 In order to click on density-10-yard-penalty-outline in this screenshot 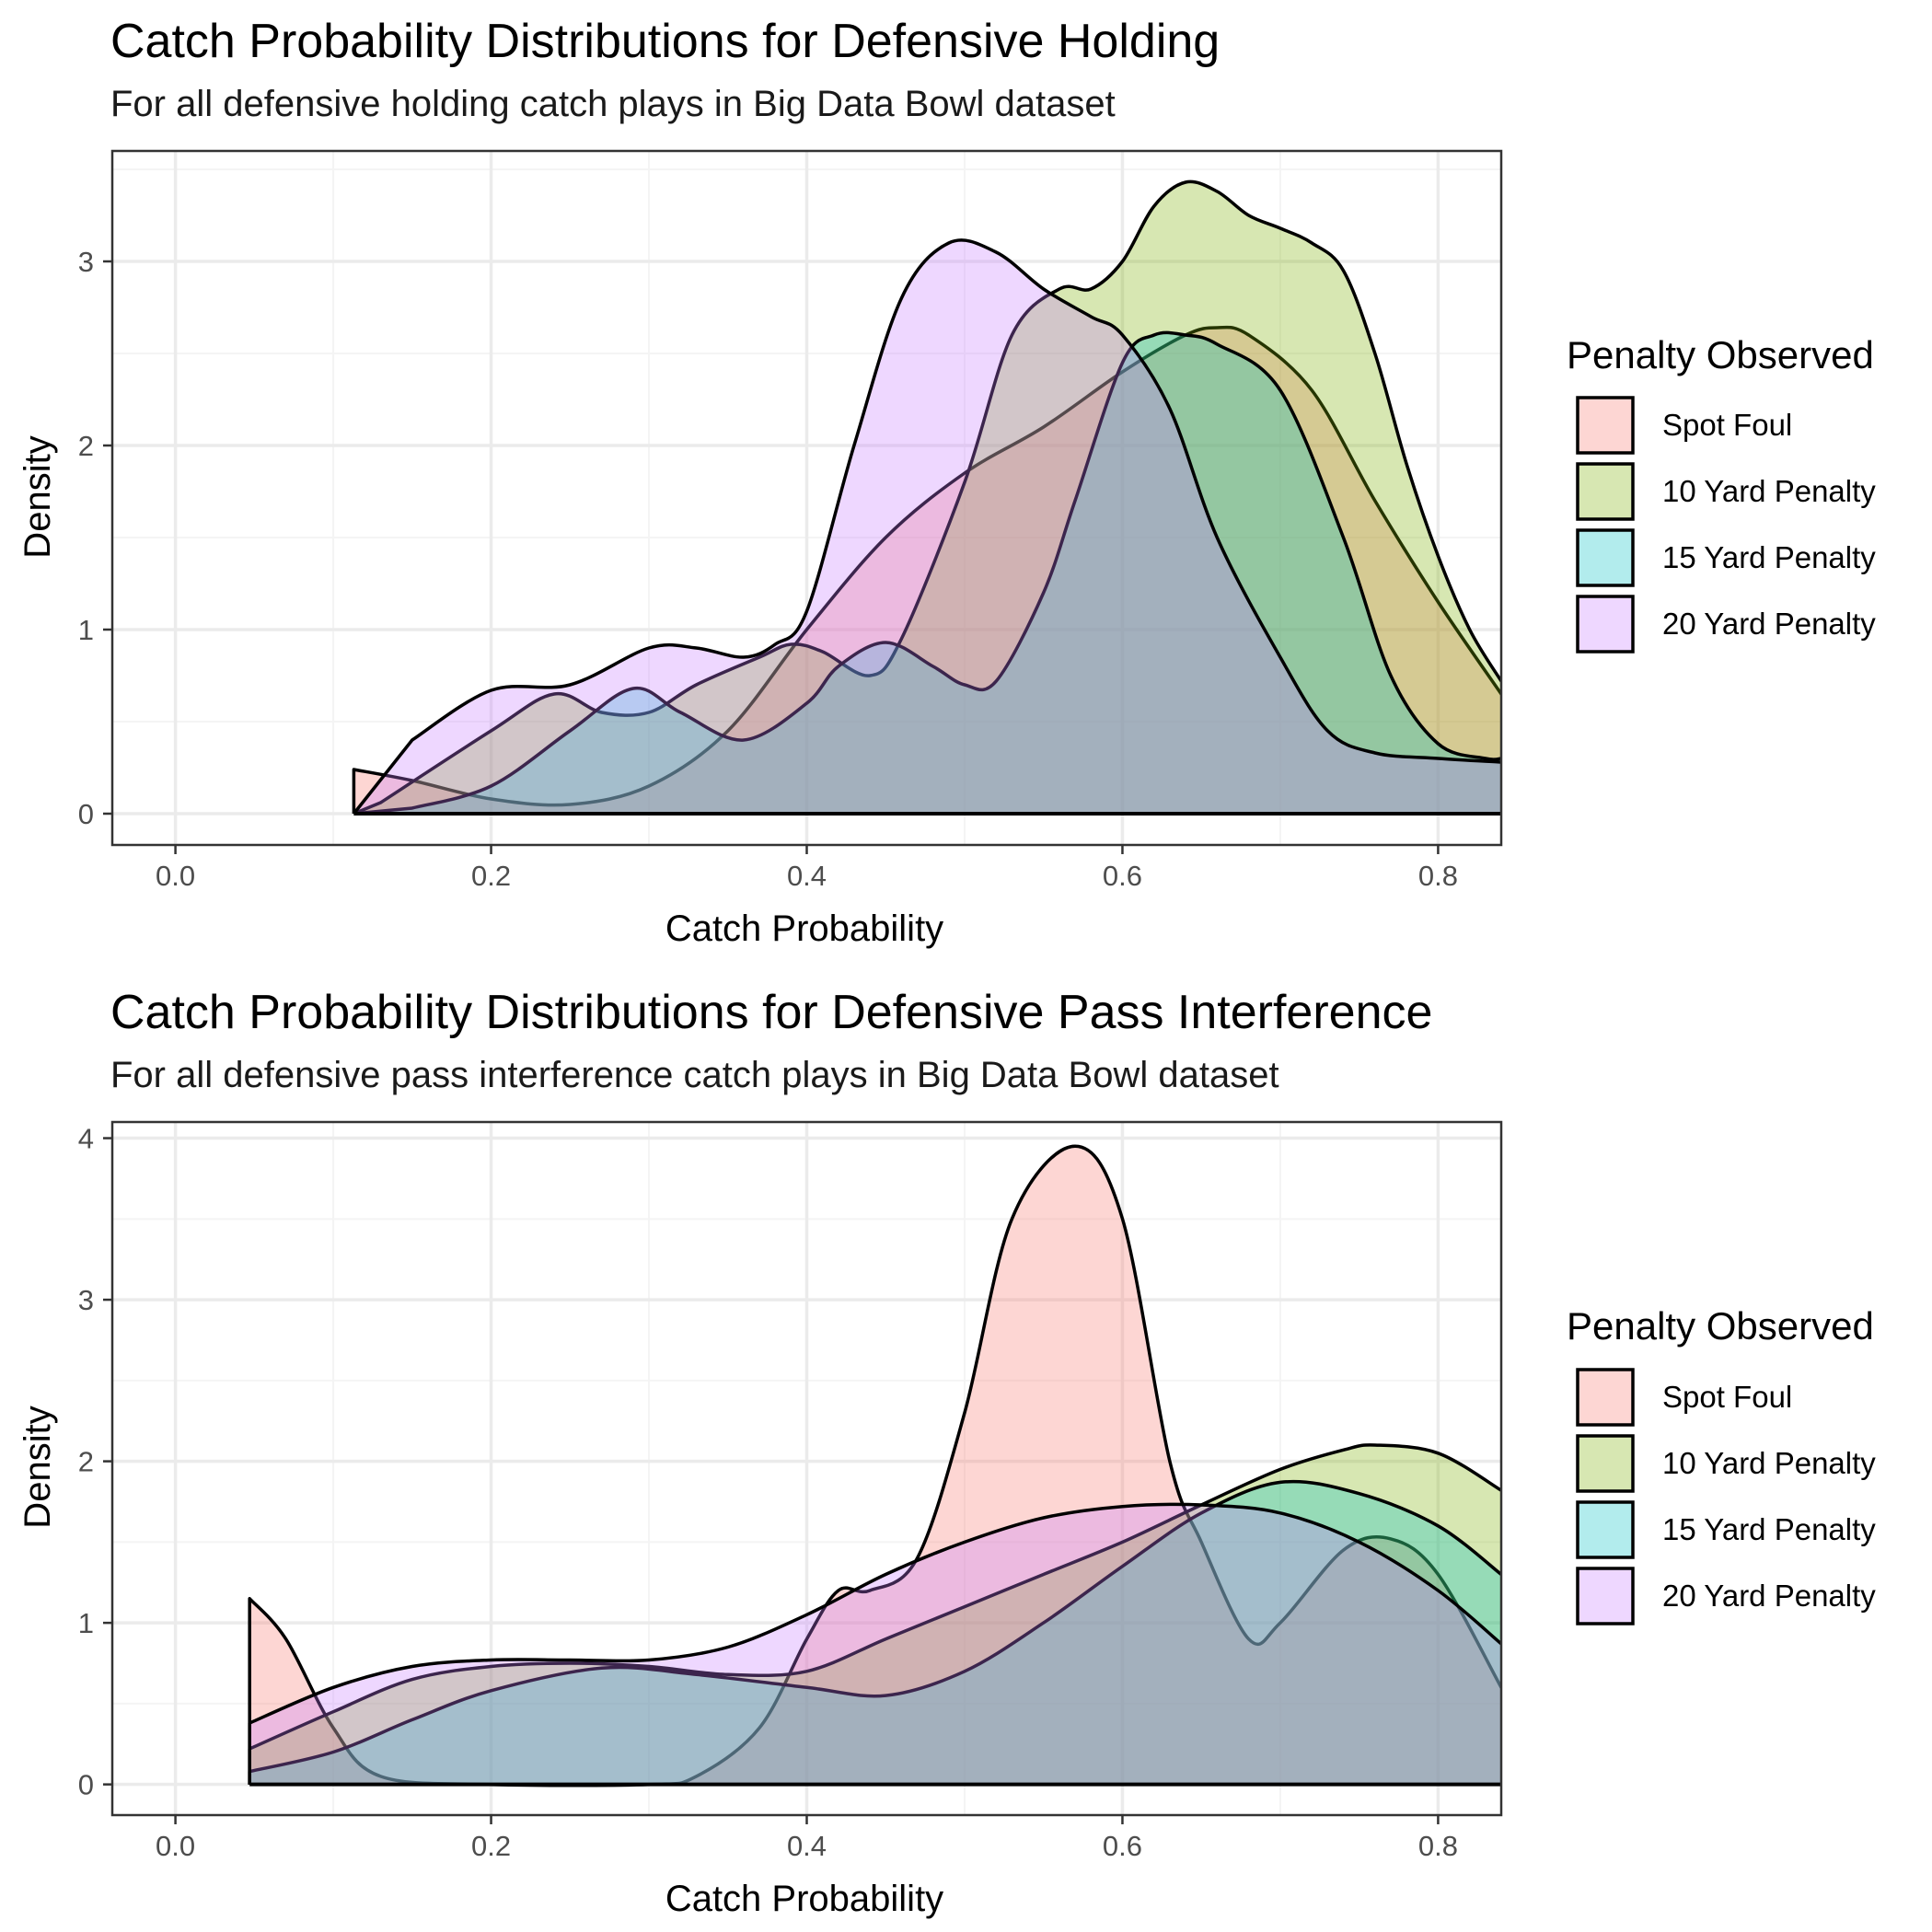, I will do `click(875, 1614)`.